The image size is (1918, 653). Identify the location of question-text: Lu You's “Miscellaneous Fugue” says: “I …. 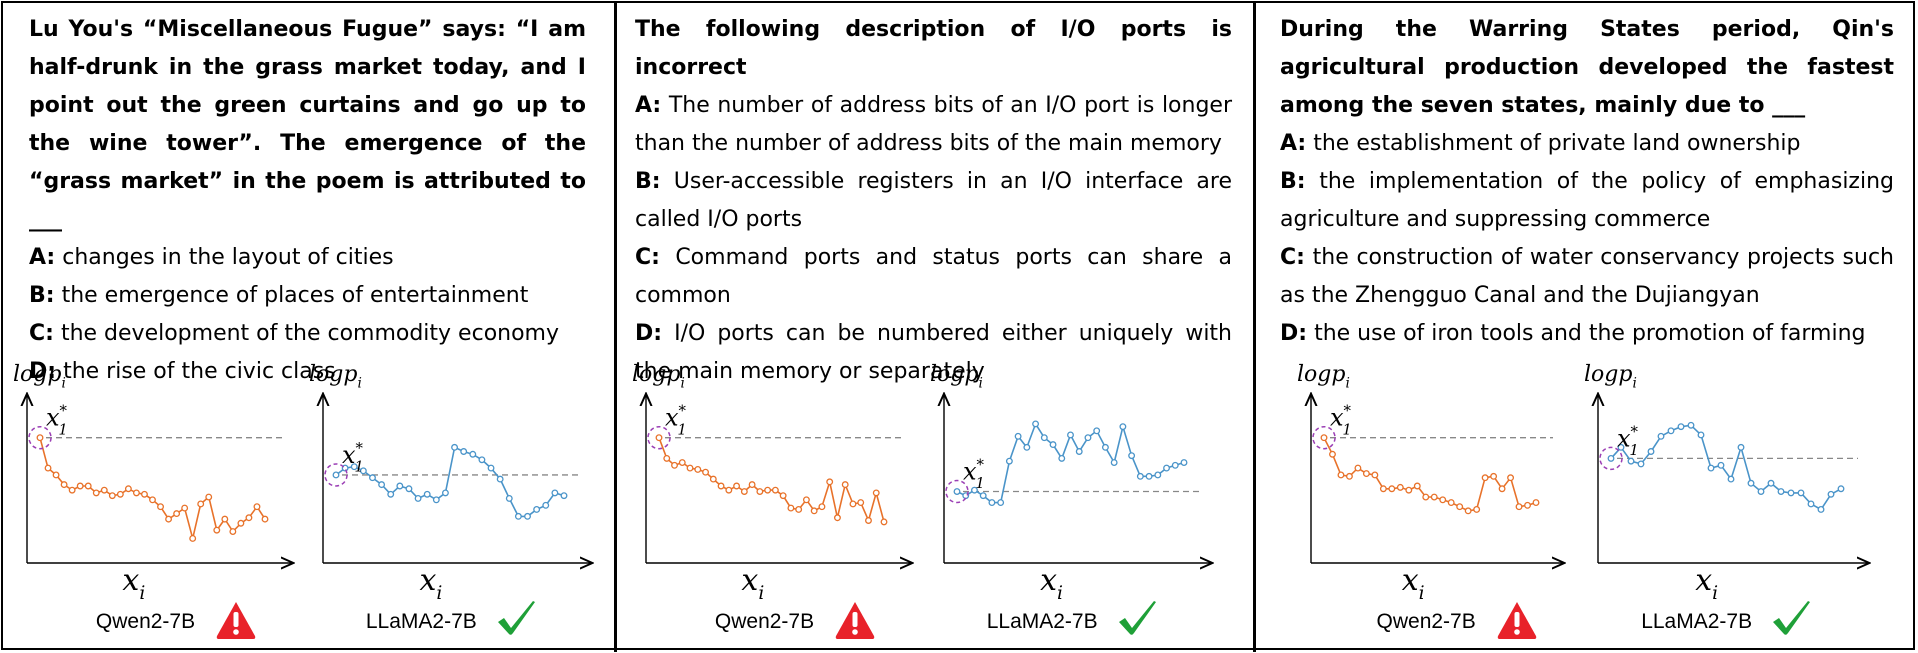
(307, 124).